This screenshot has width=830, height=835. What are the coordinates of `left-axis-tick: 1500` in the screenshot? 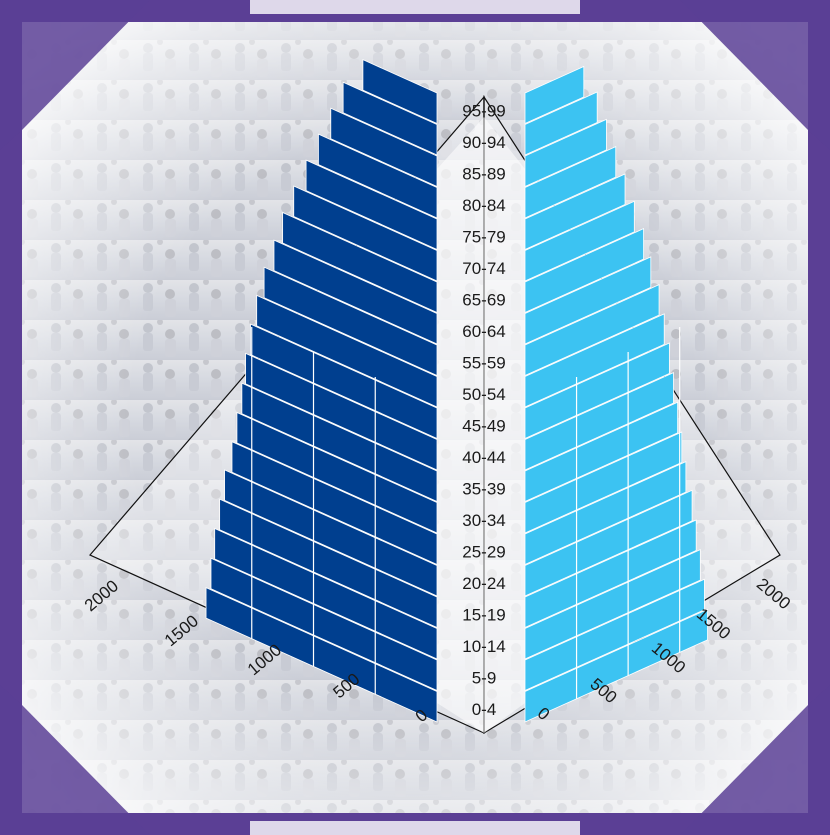 It's located at (181, 630).